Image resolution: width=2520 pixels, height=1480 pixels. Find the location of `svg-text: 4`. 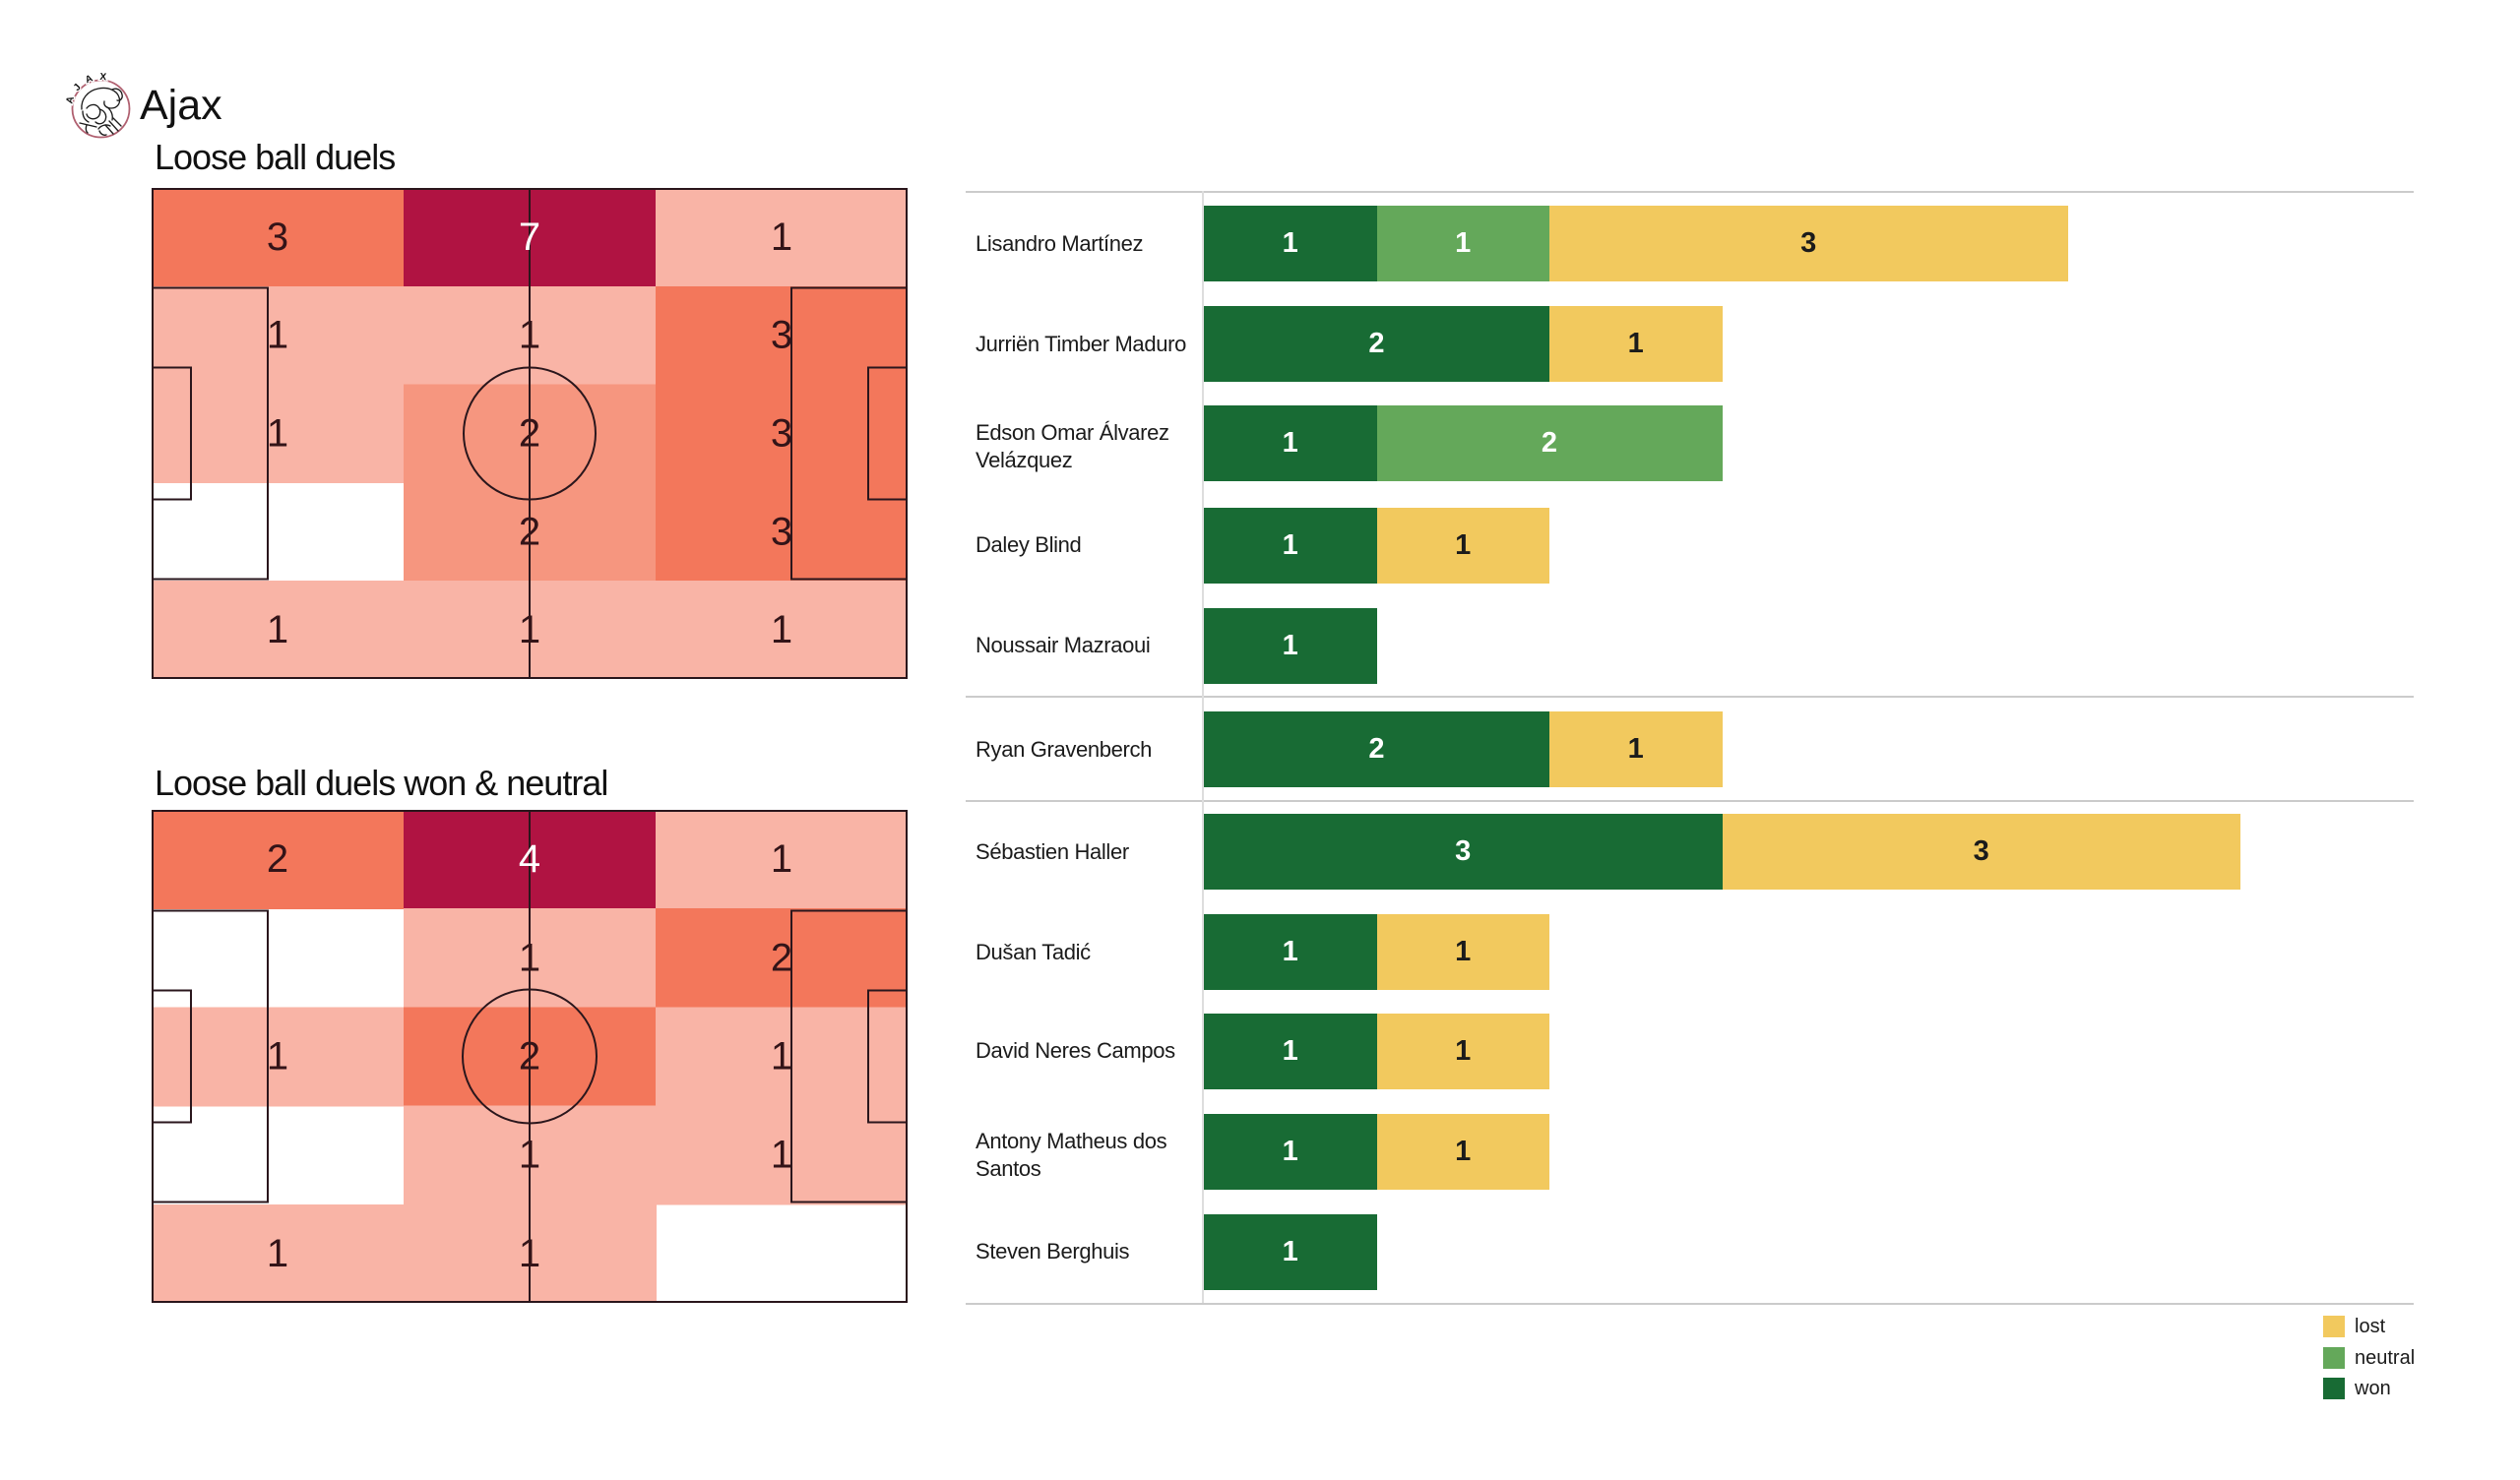

svg-text: 4 is located at coordinates (529, 859).